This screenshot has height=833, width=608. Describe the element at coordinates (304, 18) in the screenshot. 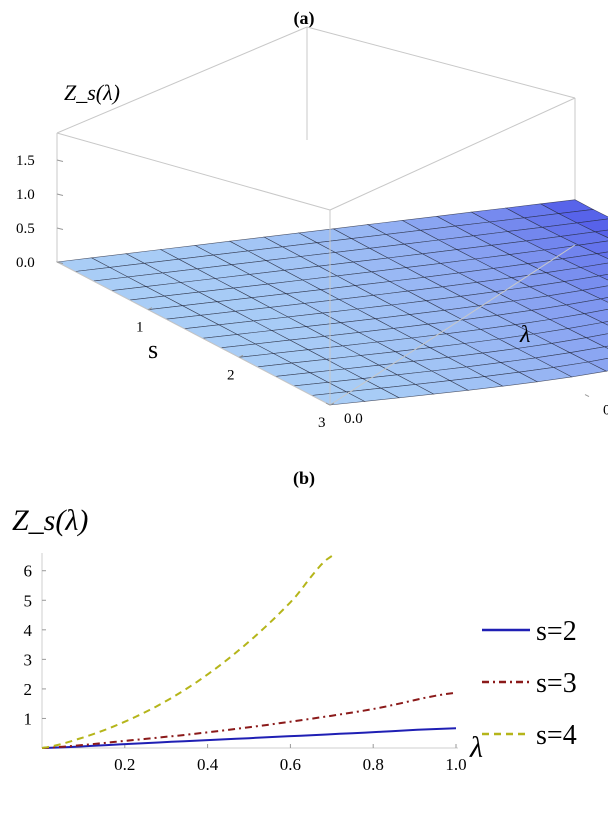

I see `panel-a-label: (a)` at that location.